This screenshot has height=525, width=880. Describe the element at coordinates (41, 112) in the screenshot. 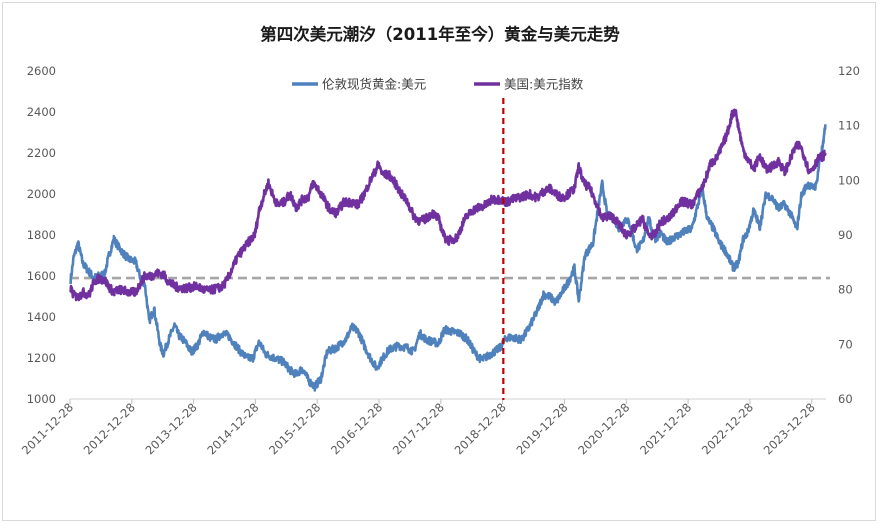

I see `y-left-tick-label: 2400` at that location.